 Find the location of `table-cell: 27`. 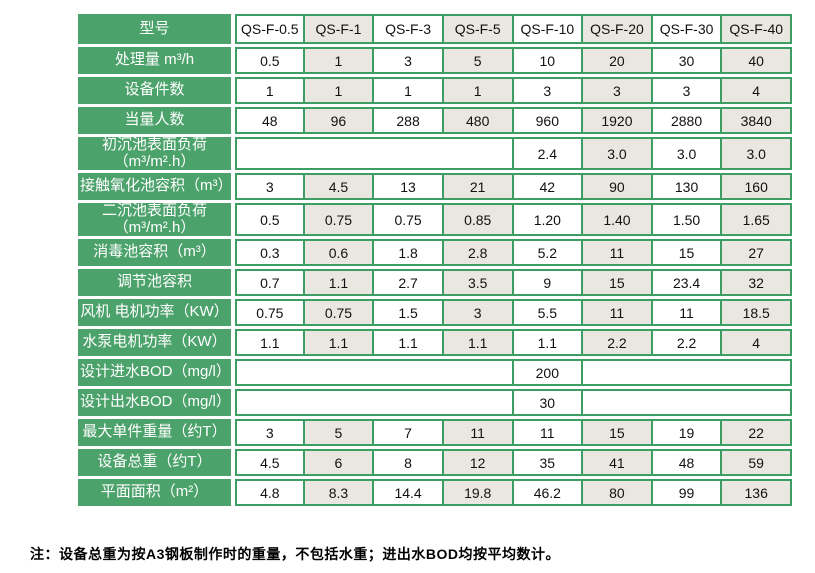

table-cell: 27 is located at coordinates (757, 252).